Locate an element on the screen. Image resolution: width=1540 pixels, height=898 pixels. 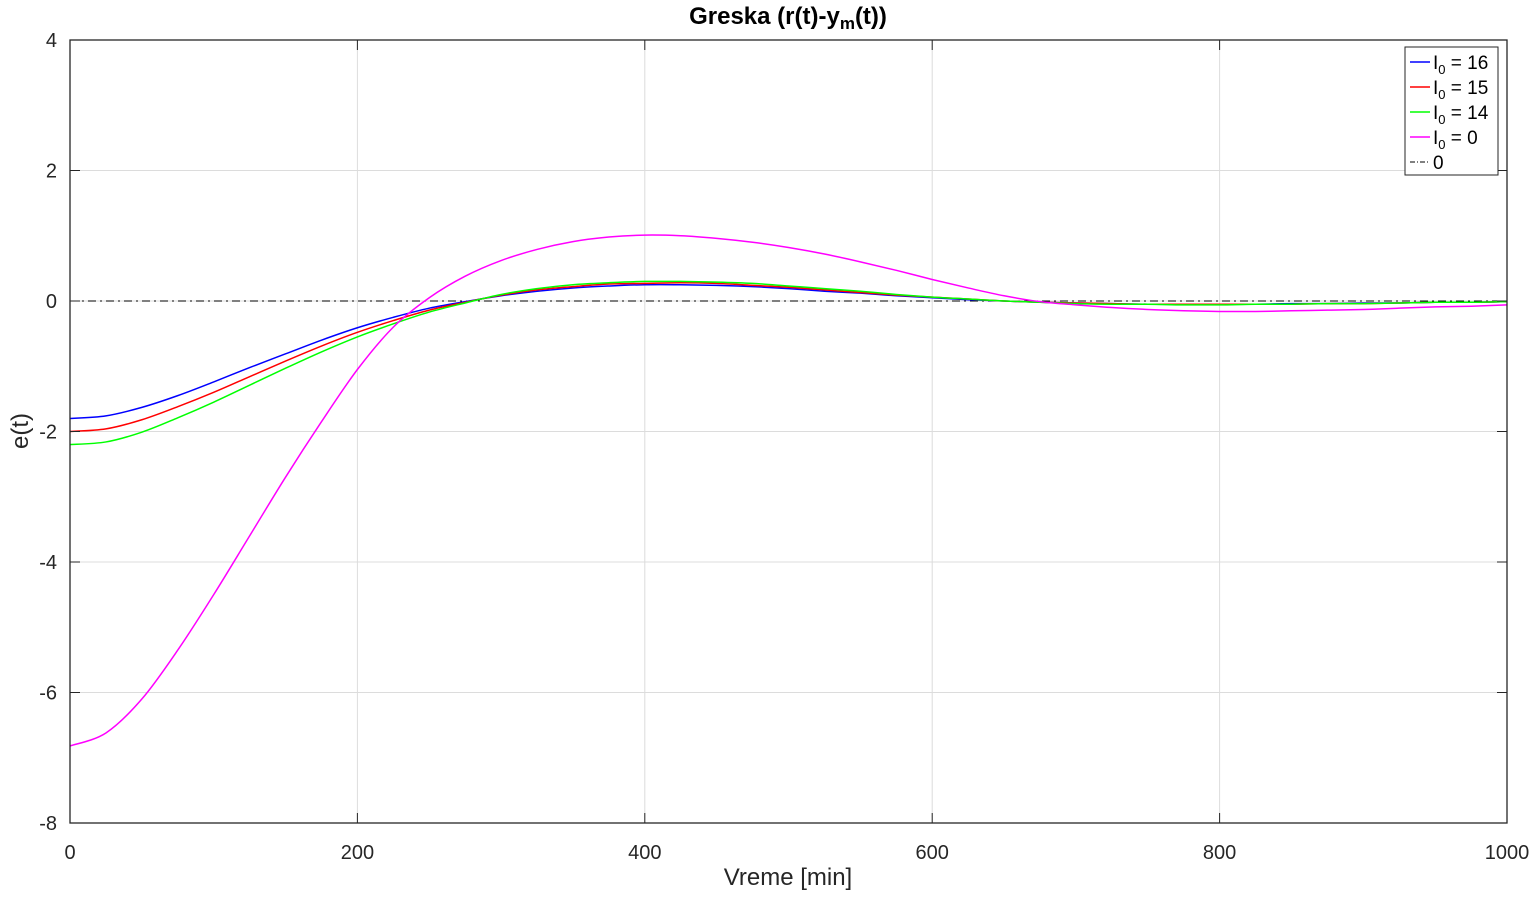
y-tick-label: -2 is located at coordinates (48, 433).